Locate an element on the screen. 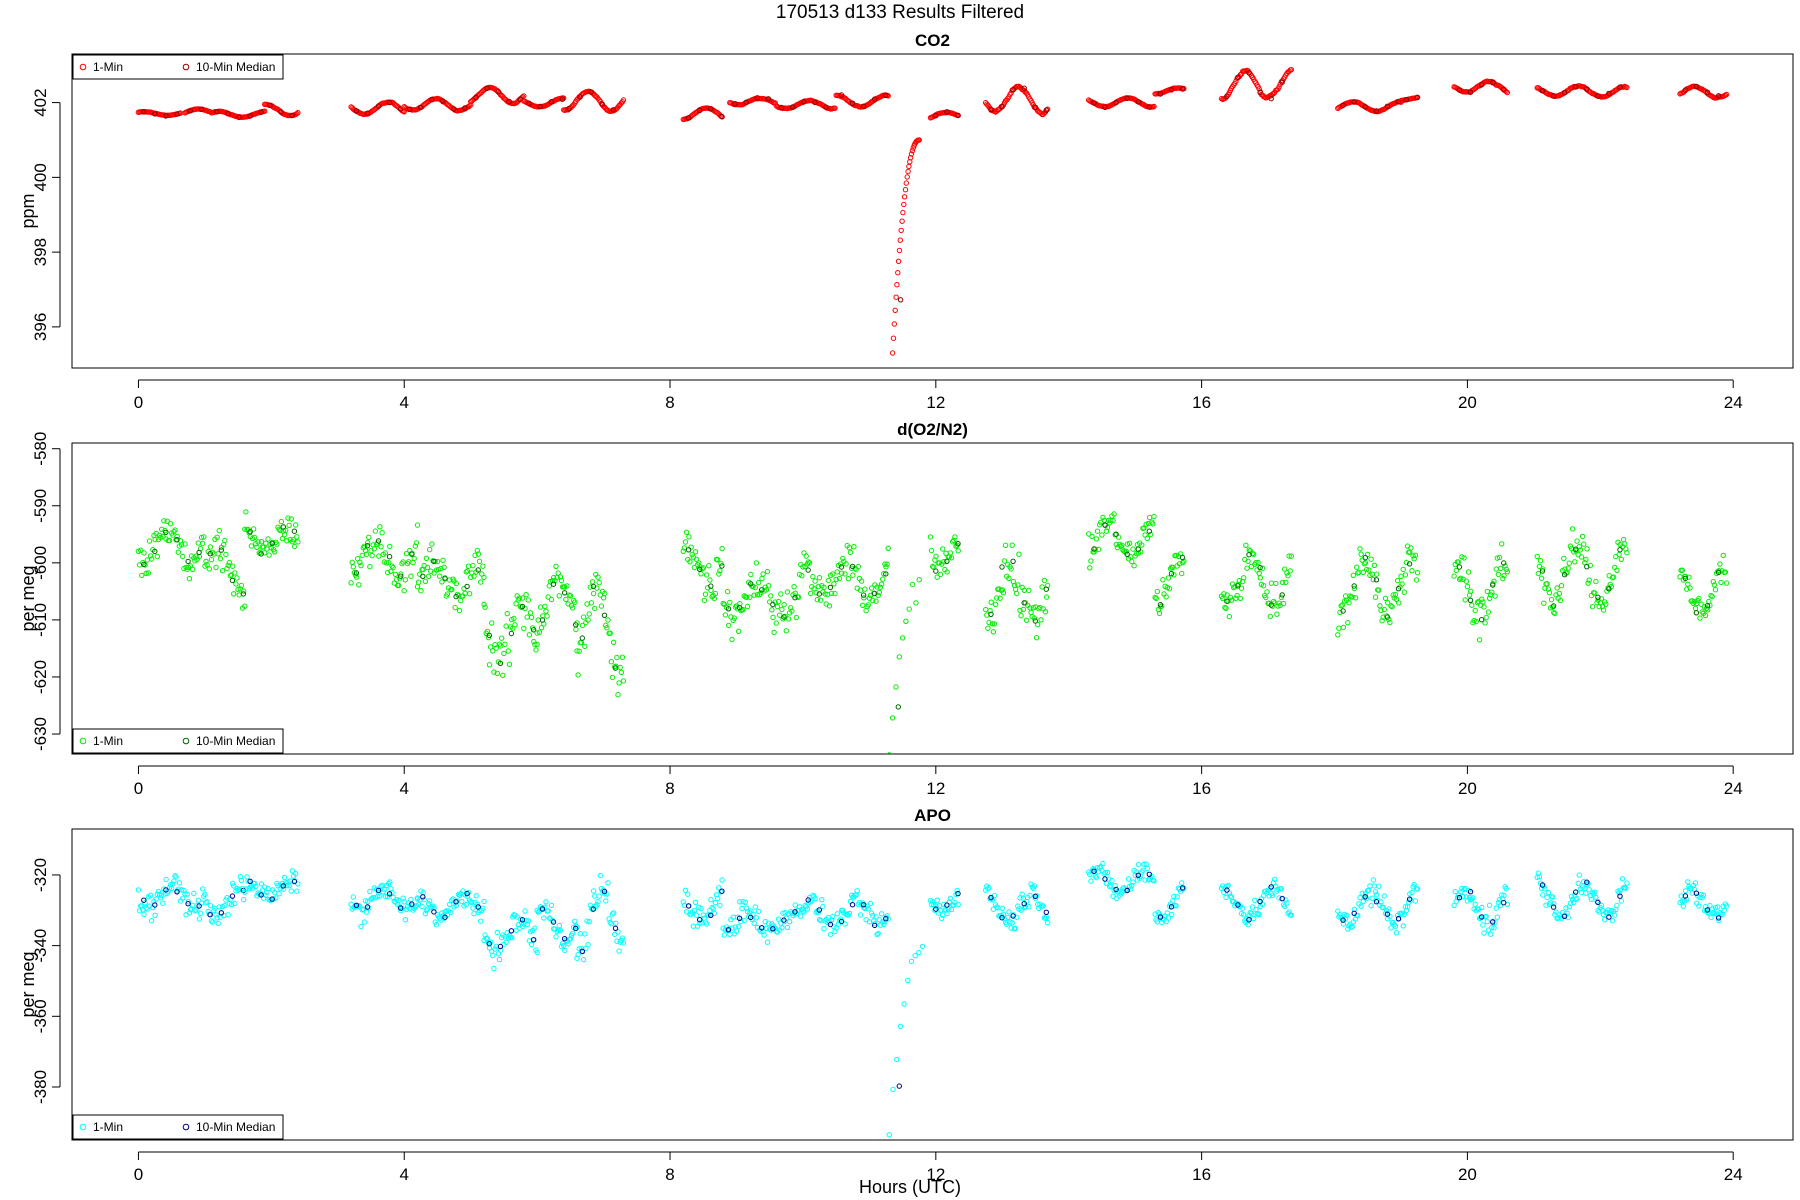 The image size is (1800, 1200). x-tick-label: 8 is located at coordinates (669, 788).